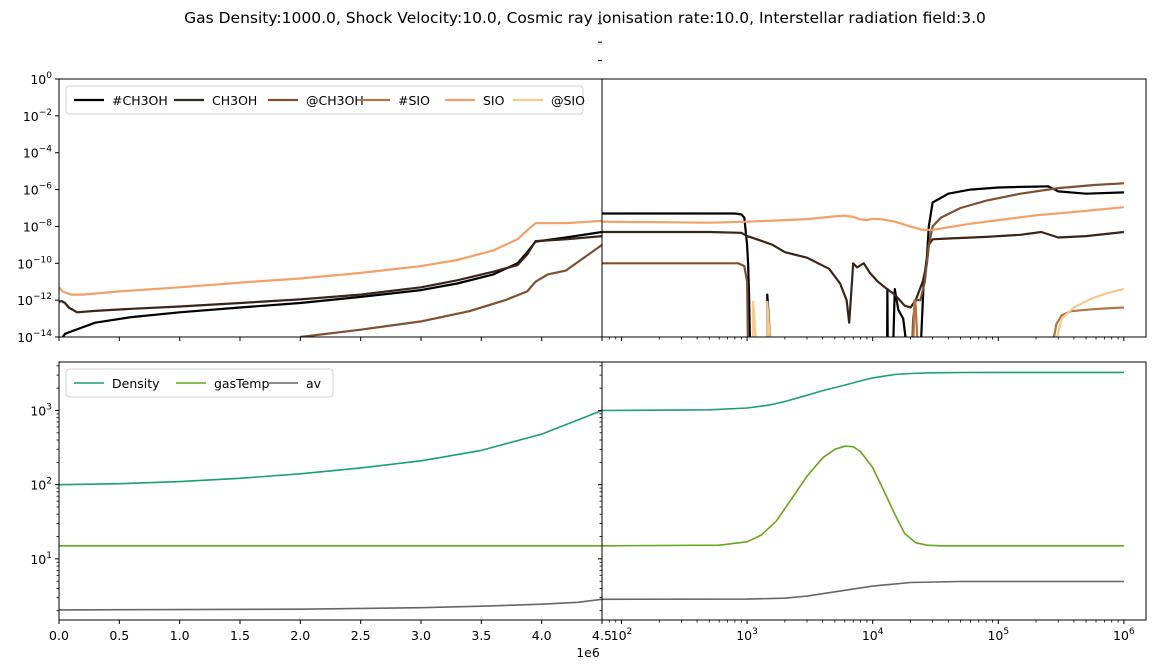  What do you see at coordinates (335, 100) in the screenshot?
I see `legend-label: @CH3OH` at bounding box center [335, 100].